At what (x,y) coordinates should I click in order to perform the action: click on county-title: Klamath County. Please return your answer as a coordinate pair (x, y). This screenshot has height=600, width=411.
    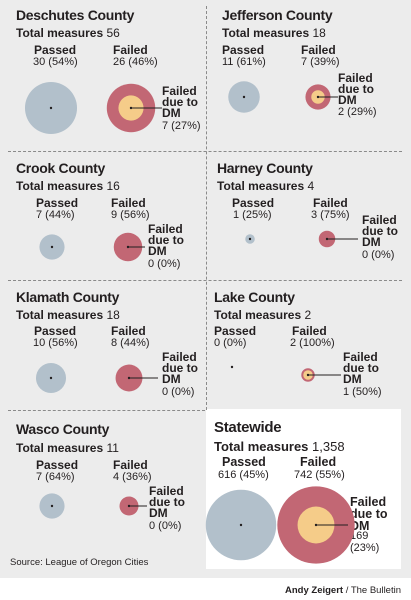
    Looking at the image, I should click on (68, 297).